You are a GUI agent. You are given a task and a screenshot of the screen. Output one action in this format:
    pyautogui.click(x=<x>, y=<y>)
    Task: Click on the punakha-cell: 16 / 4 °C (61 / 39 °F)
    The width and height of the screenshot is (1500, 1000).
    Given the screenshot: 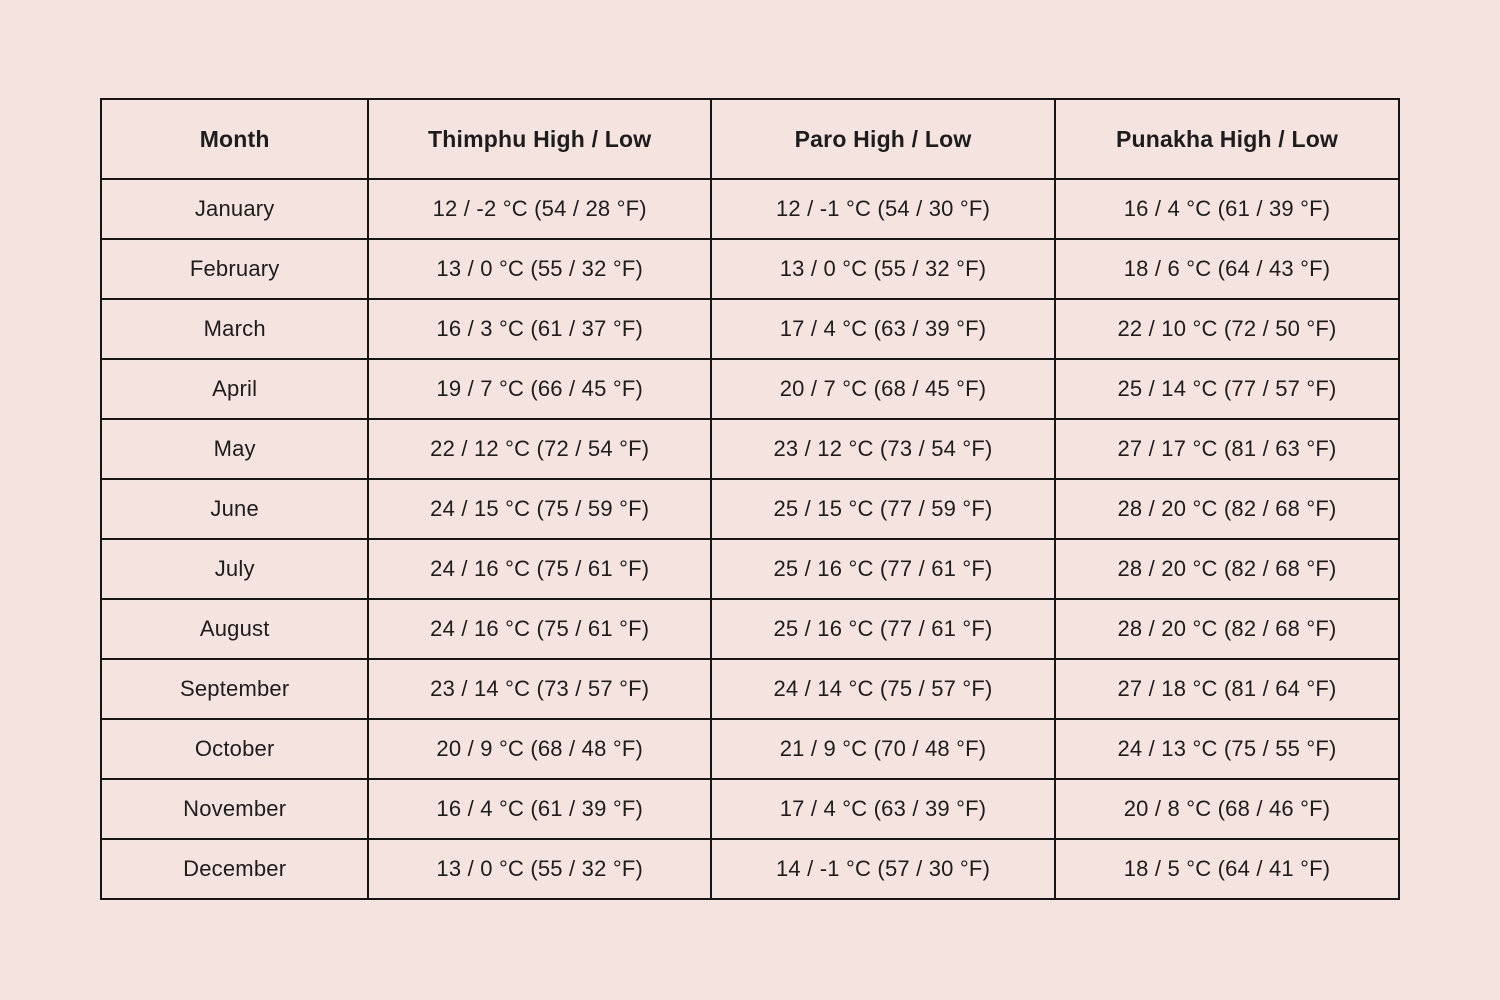 What is the action you would take?
    pyautogui.click(x=1227, y=209)
    